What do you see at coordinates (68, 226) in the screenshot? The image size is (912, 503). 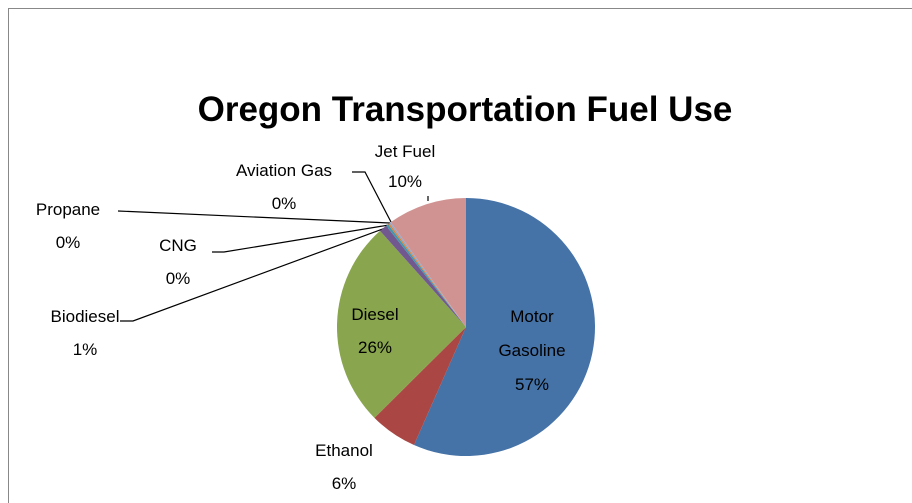 I see `slice-label: Propane 0%` at bounding box center [68, 226].